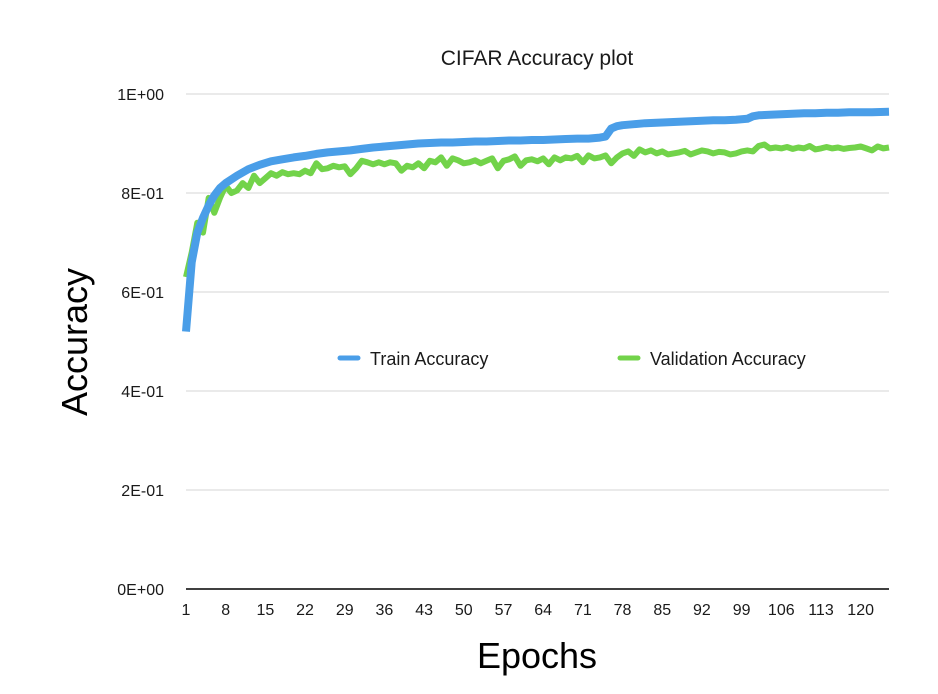 This screenshot has height=694, width=938. What do you see at coordinates (623, 610) in the screenshot?
I see `x-tick-label: 78` at bounding box center [623, 610].